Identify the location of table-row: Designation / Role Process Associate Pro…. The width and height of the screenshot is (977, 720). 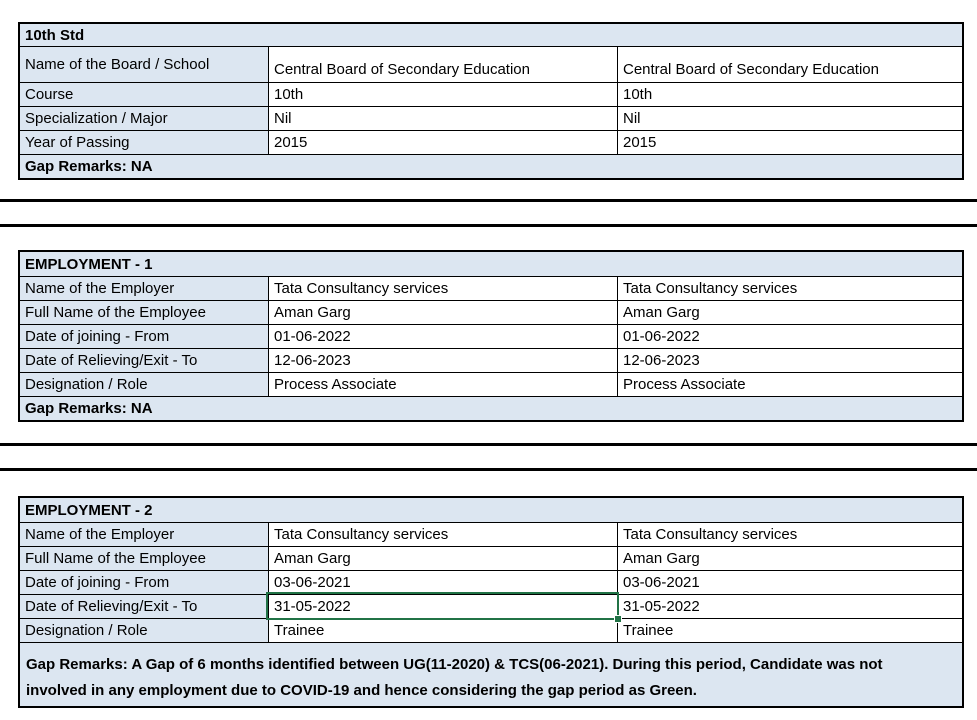
(491, 384).